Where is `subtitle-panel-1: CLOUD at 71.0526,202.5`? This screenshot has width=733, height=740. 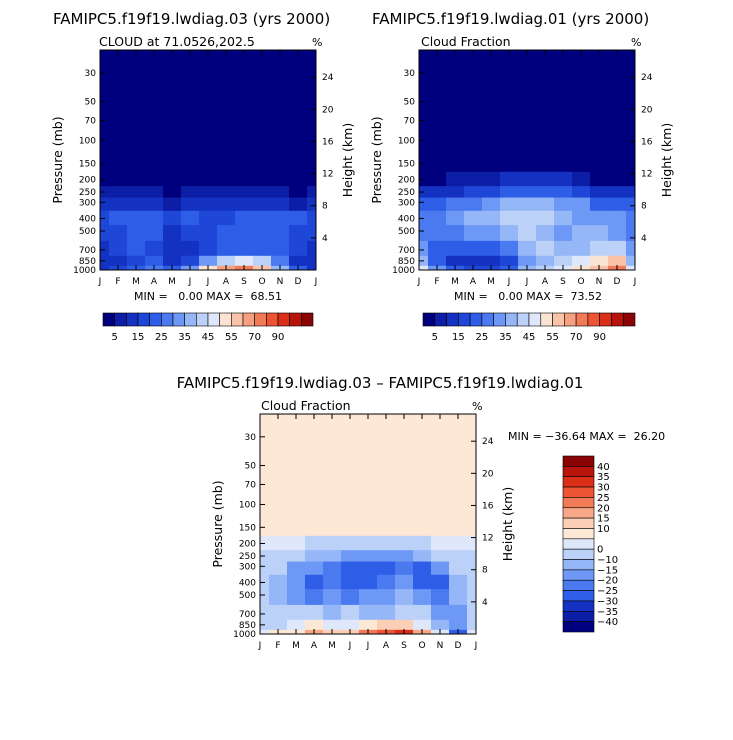
subtitle-panel-1: CLOUD at 71.0526,202.5 is located at coordinates (177, 41).